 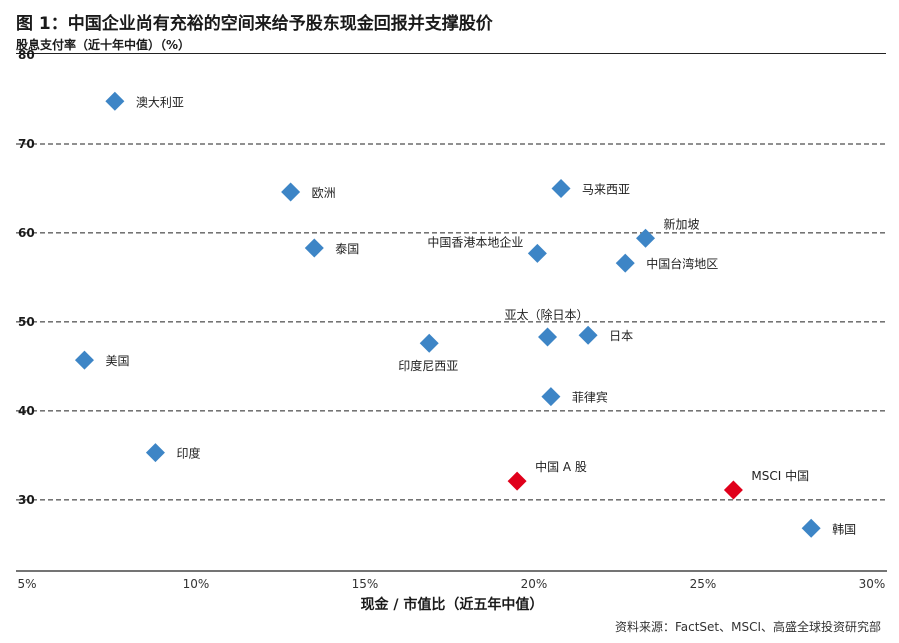 I want to click on chart-title: 图 1：中国企业尚有充裕的空间来给予股东现金回报并支撑股价, so click(x=254, y=24).